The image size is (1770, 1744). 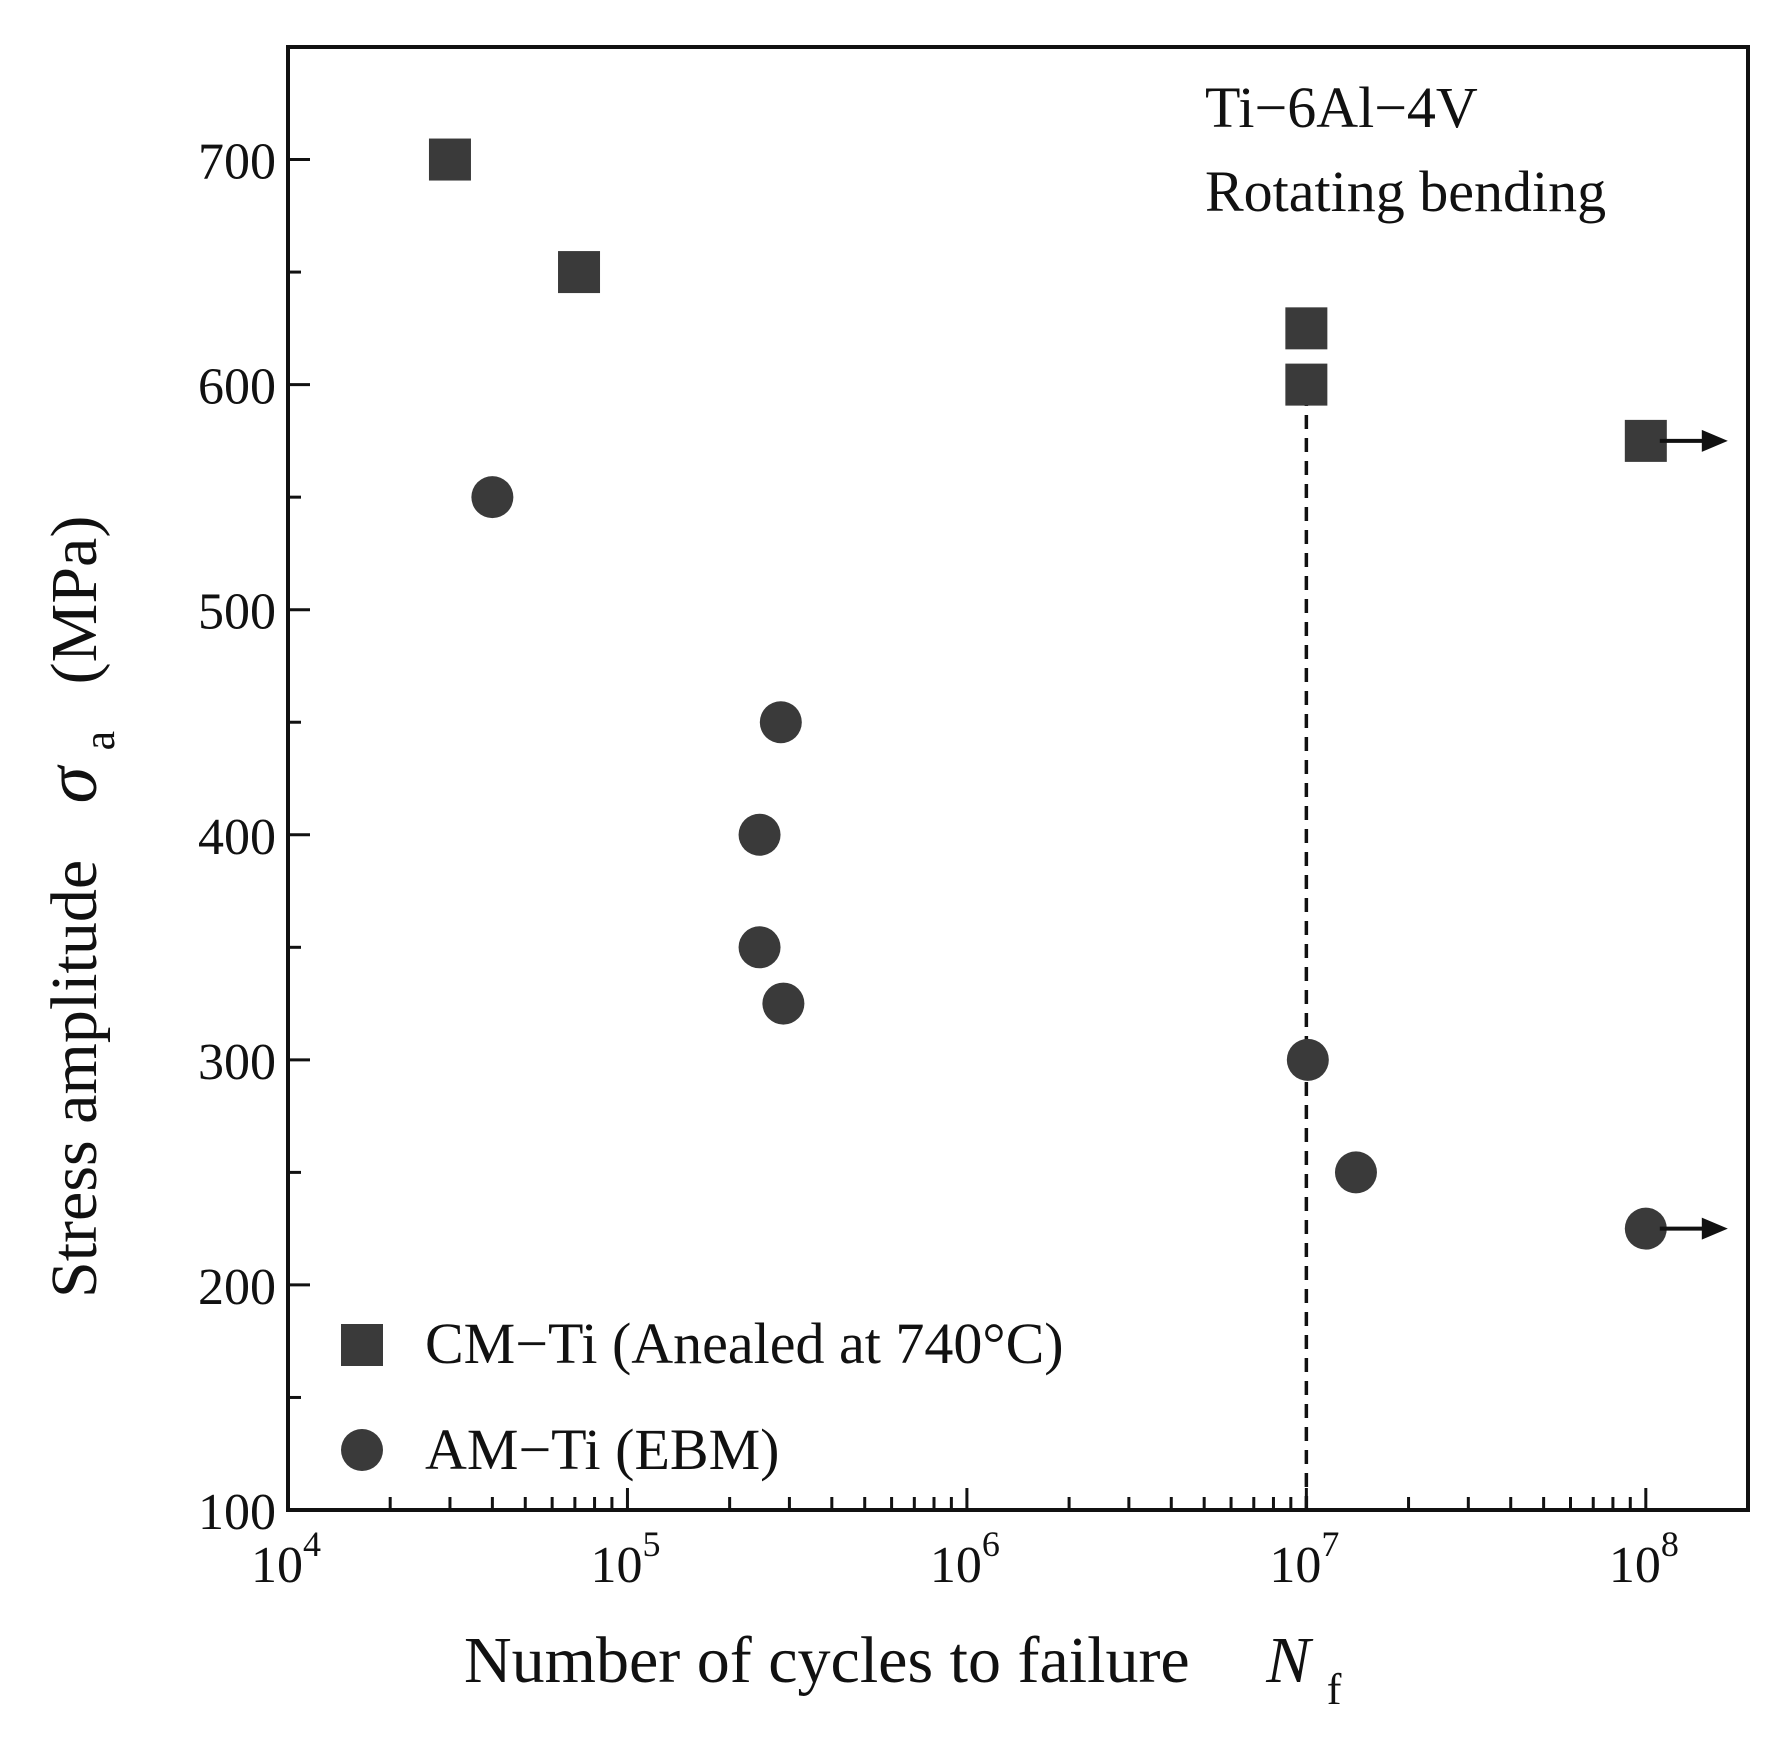 I want to click on y-axis-symbol-sub: a, so click(x=99, y=741).